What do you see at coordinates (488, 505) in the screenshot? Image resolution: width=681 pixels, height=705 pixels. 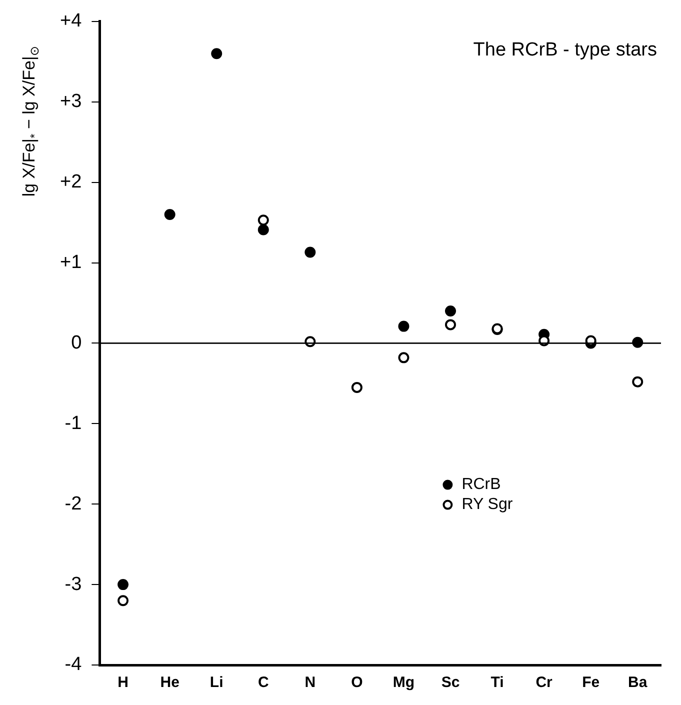 I see `legend-label: RY Sgr` at bounding box center [488, 505].